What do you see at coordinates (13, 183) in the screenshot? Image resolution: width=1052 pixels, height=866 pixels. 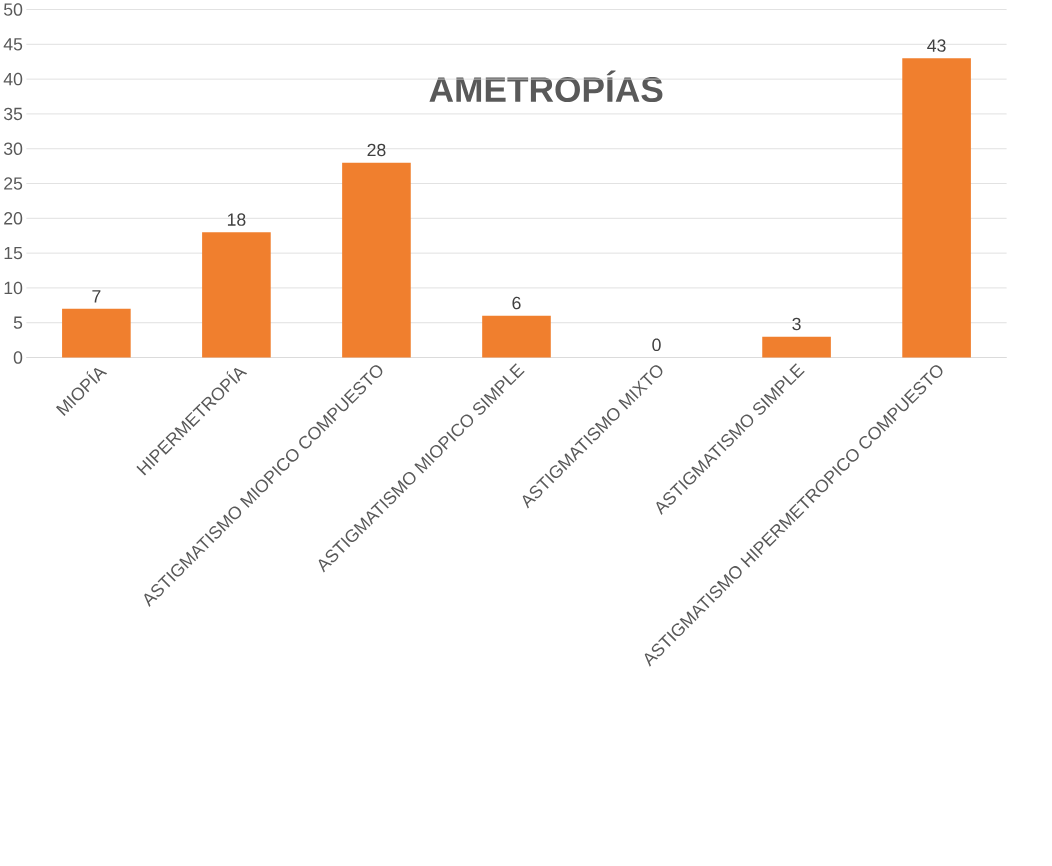 I see `y-tick-label: 25` at bounding box center [13, 183].